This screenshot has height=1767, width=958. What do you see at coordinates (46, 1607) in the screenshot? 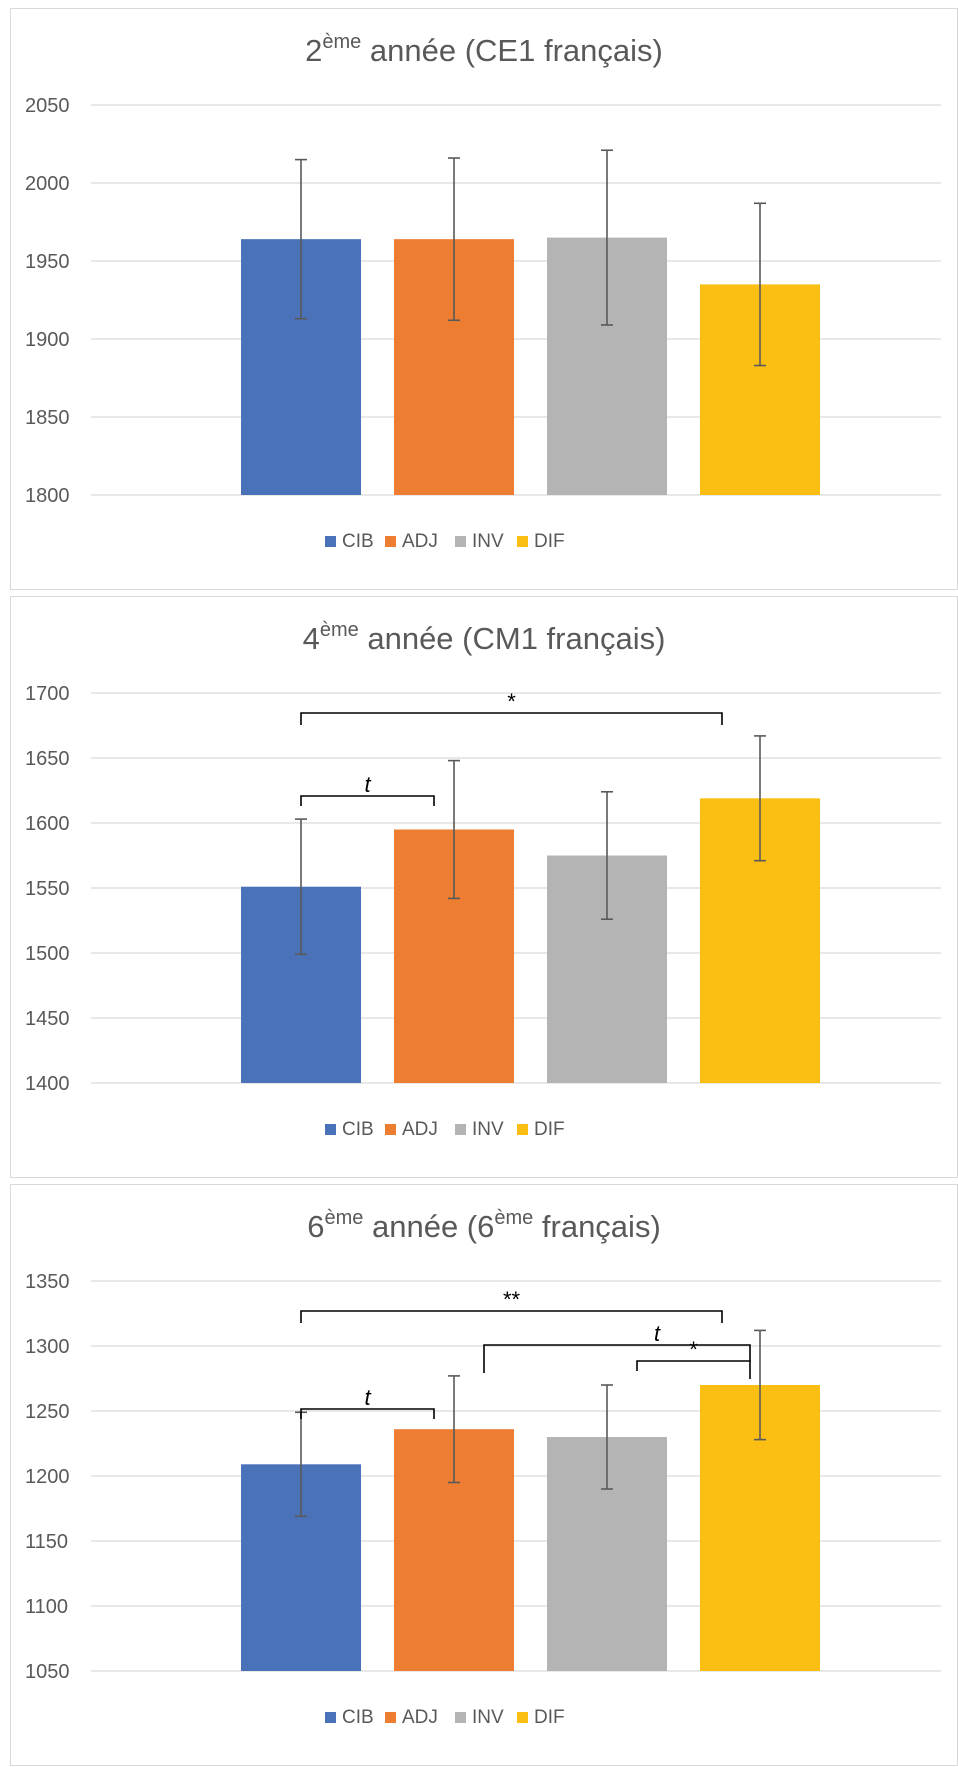
I see `y-tick-label: 1100` at bounding box center [46, 1607].